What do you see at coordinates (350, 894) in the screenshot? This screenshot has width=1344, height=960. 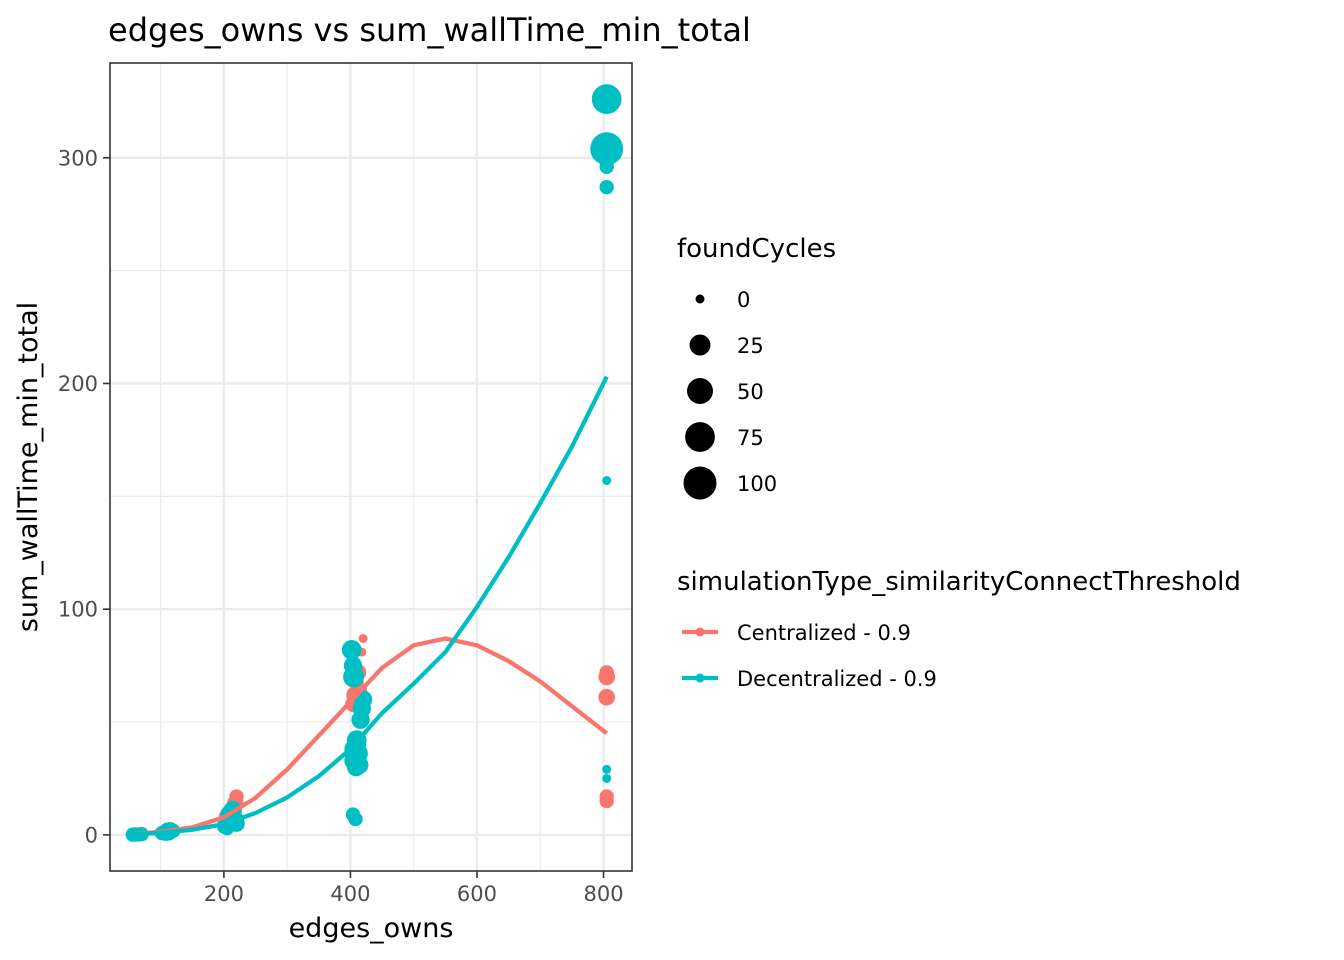 I see `x-tick-label: 400` at bounding box center [350, 894].